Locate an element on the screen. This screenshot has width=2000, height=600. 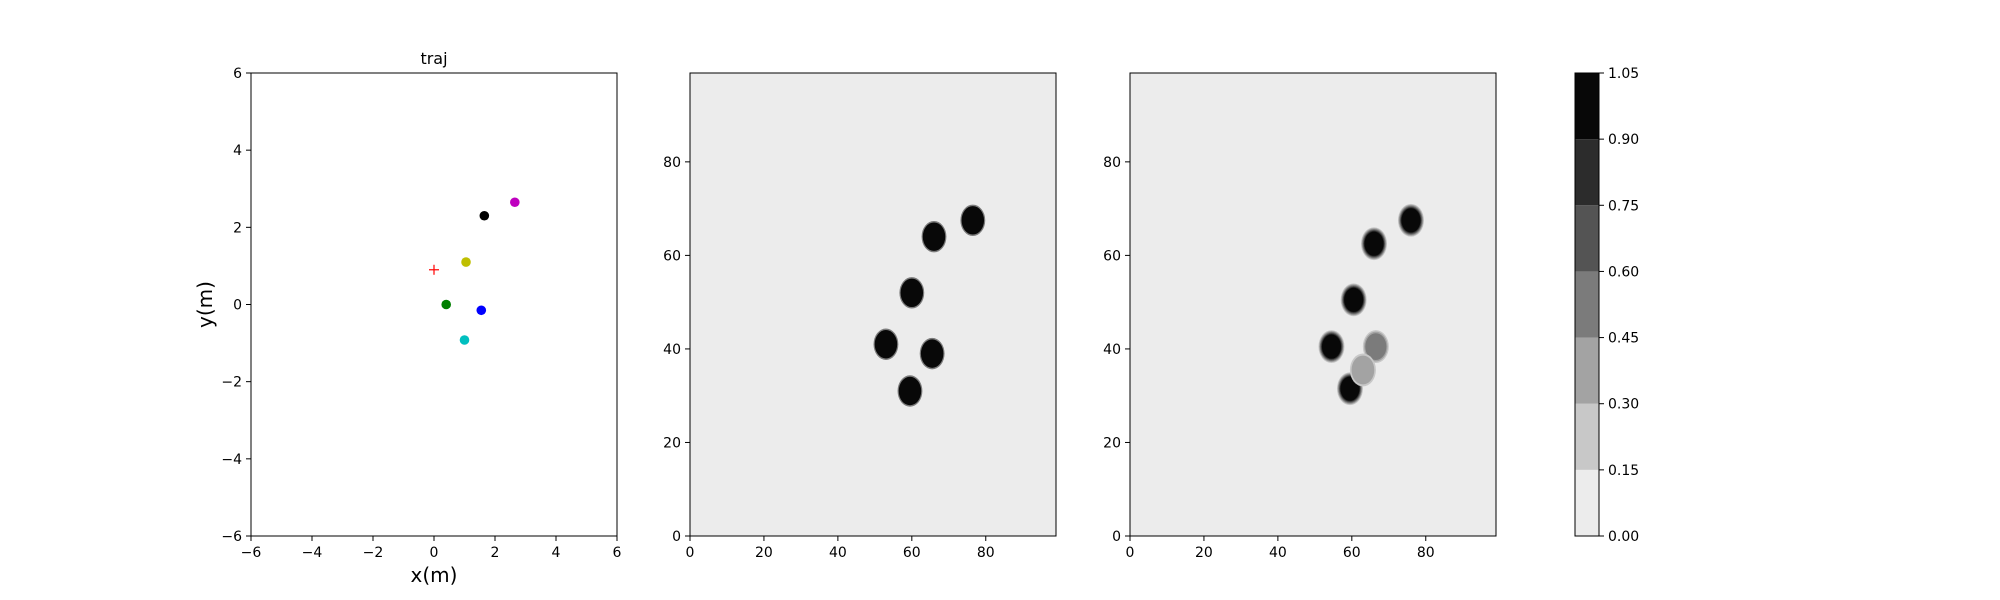
colorbar-tick-label: 0.15 is located at coordinates (1623, 471).